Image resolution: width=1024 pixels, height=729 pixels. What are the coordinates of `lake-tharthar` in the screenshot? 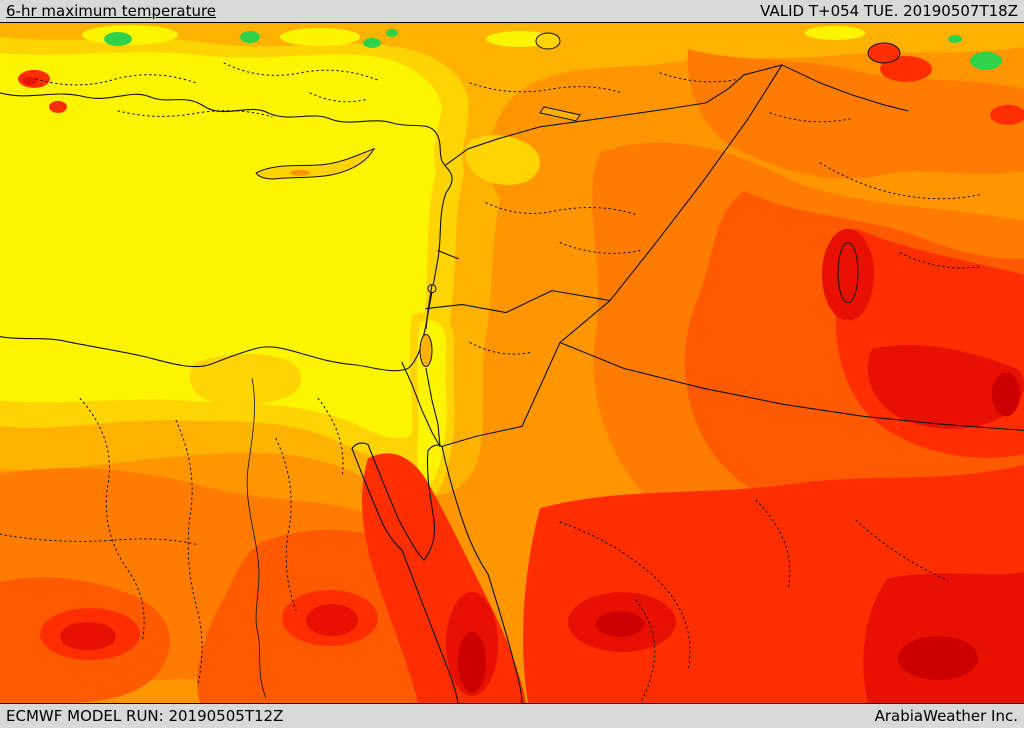 It's located at (848, 273).